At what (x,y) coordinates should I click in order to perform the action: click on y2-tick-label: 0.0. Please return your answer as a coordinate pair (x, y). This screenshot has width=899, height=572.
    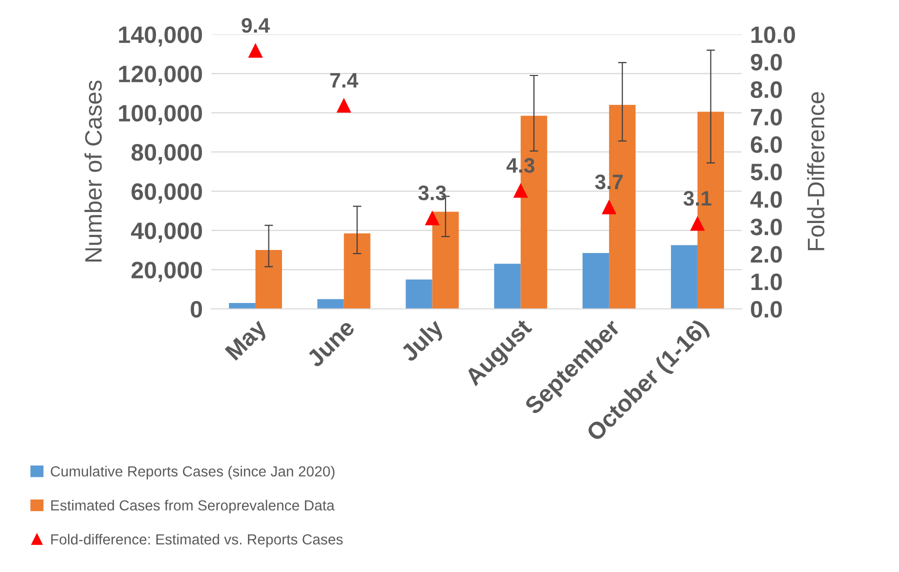
    Looking at the image, I should click on (766, 309).